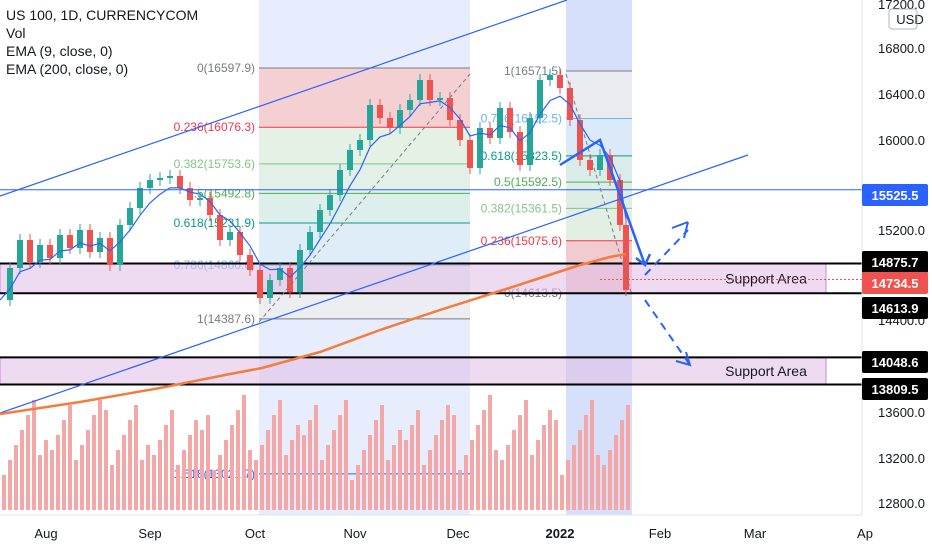 This screenshot has height=550, width=932. Describe the element at coordinates (755, 533) in the screenshot. I see `time-tick-label: Mar` at that location.